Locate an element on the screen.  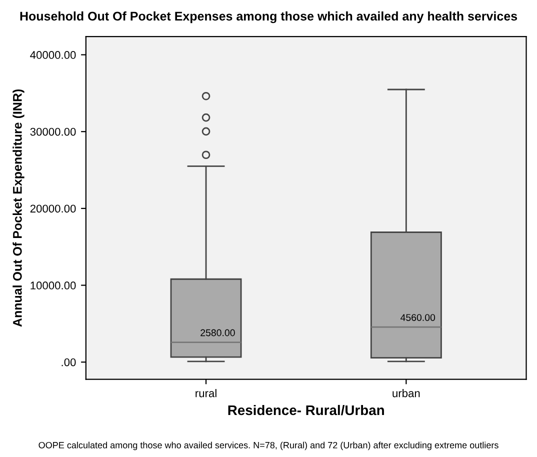
x-tick-label: rural is located at coordinates (206, 393).